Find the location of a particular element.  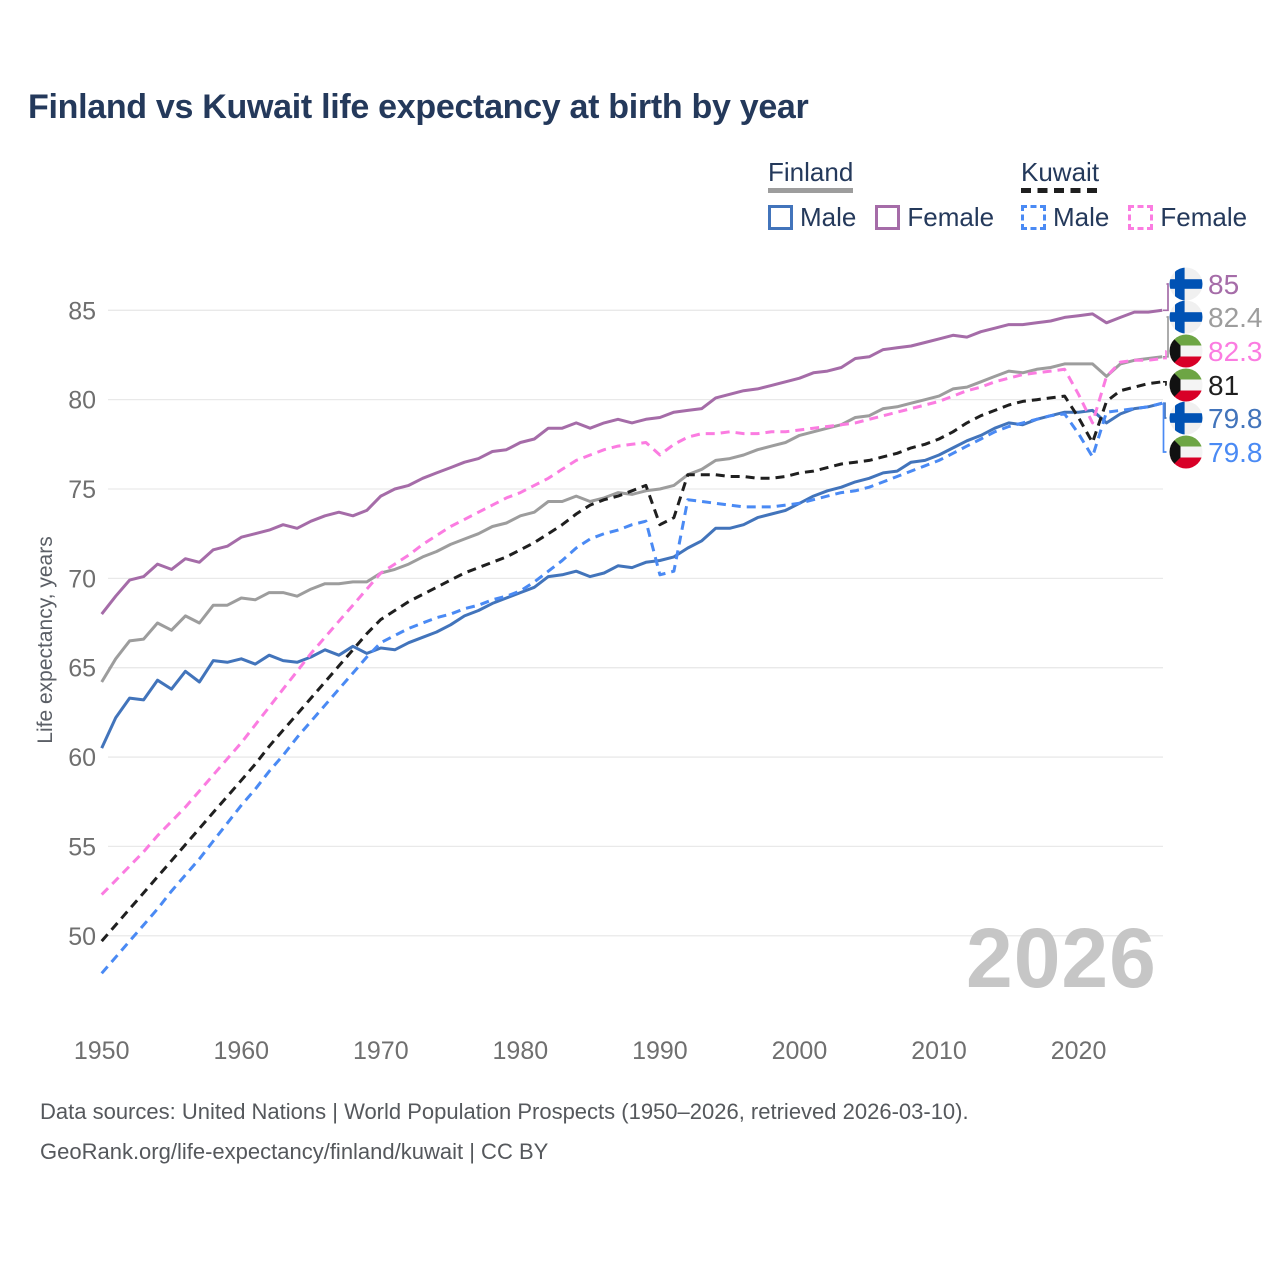

legend-item-kuwait-female: Female is located at coordinates (1187, 217).